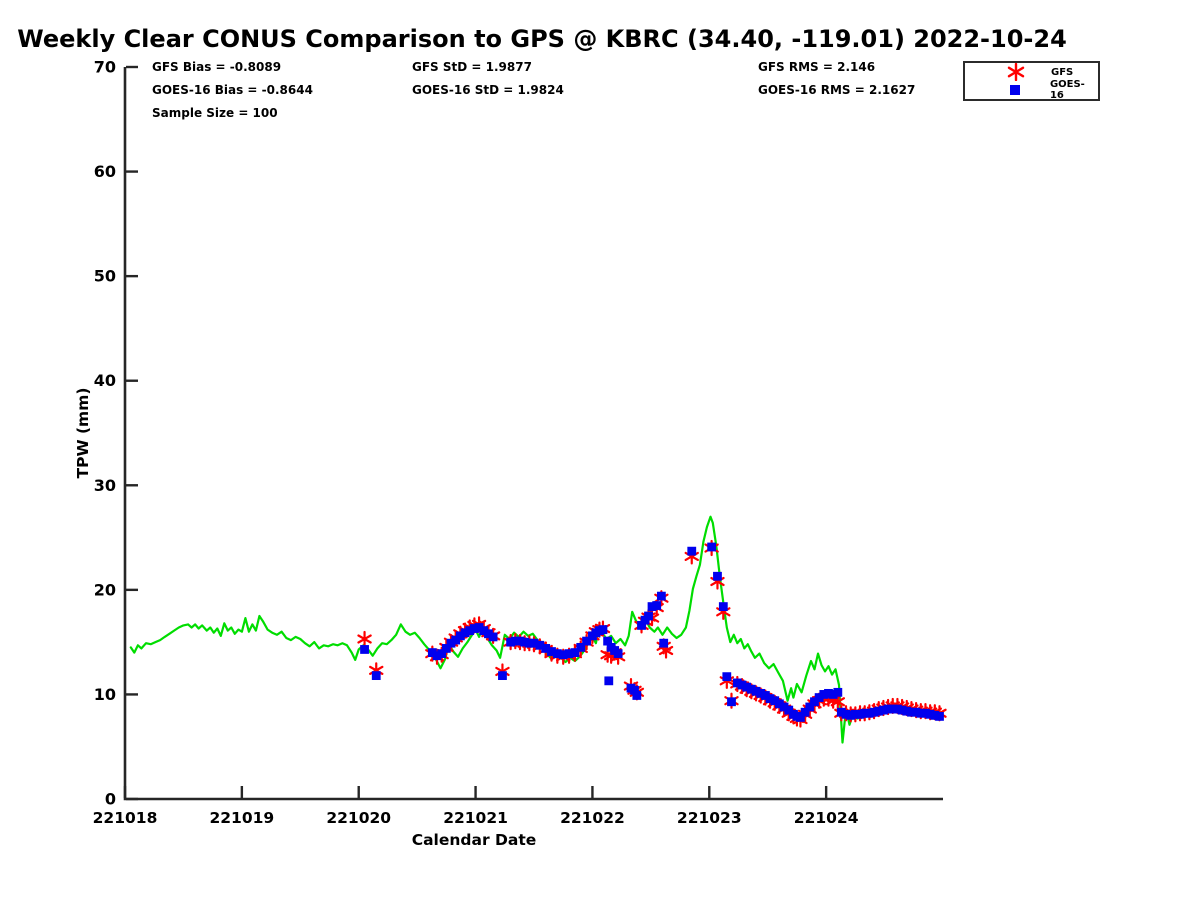 This screenshot has width=1200, height=900. Describe the element at coordinates (241, 818) in the screenshot. I see `x-tick-label: 221019` at that location.